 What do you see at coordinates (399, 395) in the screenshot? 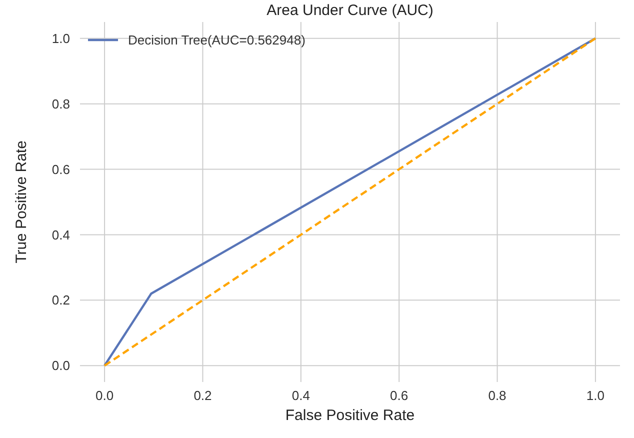
I see `x-tick-label: 0.6` at bounding box center [399, 395].